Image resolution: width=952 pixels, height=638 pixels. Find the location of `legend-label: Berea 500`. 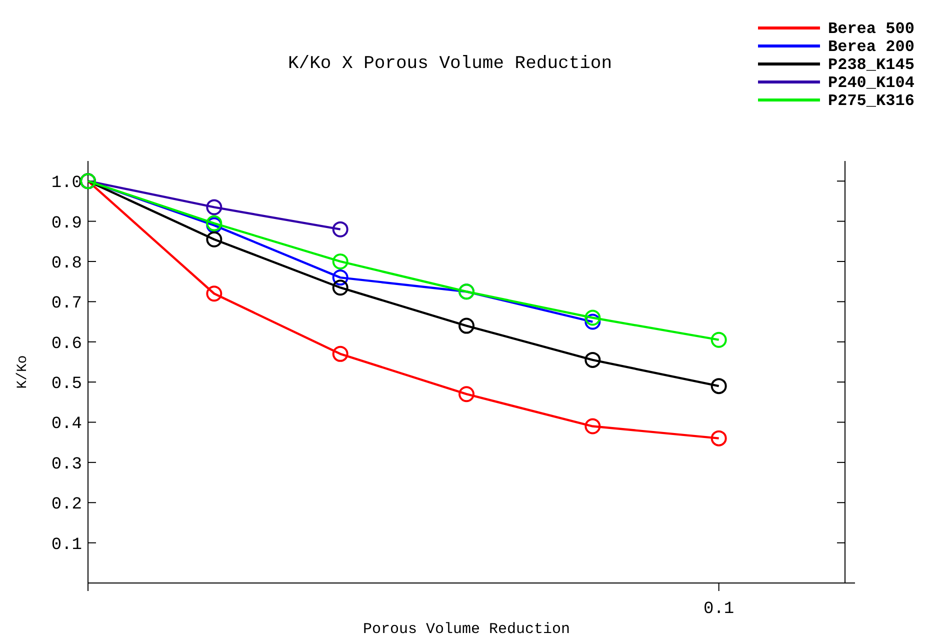

legend-label: Berea 500 is located at coordinates (871, 29).